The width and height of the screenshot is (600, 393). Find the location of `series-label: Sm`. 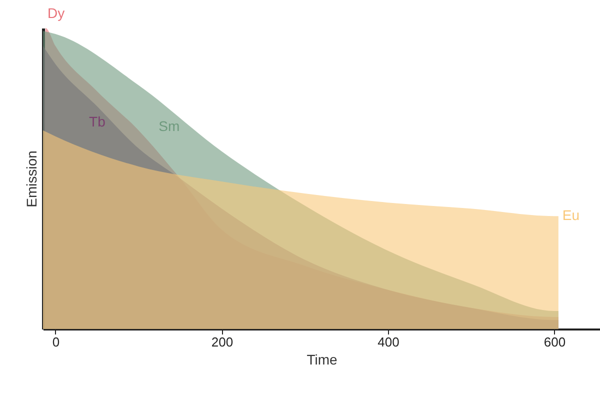

series-label: Sm is located at coordinates (169, 126).